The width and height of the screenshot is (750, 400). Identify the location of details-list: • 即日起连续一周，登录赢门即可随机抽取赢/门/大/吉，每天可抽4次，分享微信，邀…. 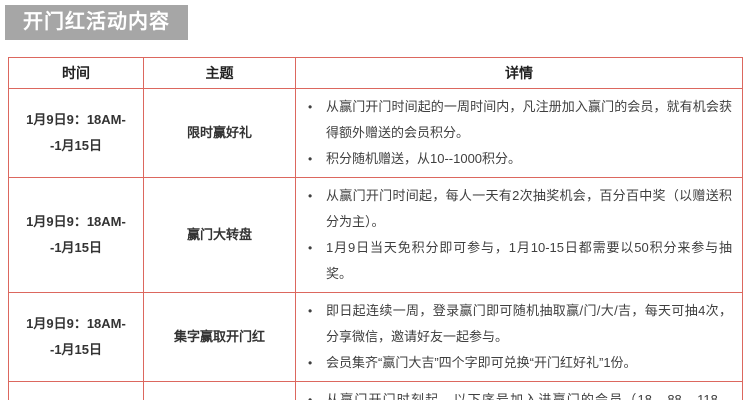
(519, 337).